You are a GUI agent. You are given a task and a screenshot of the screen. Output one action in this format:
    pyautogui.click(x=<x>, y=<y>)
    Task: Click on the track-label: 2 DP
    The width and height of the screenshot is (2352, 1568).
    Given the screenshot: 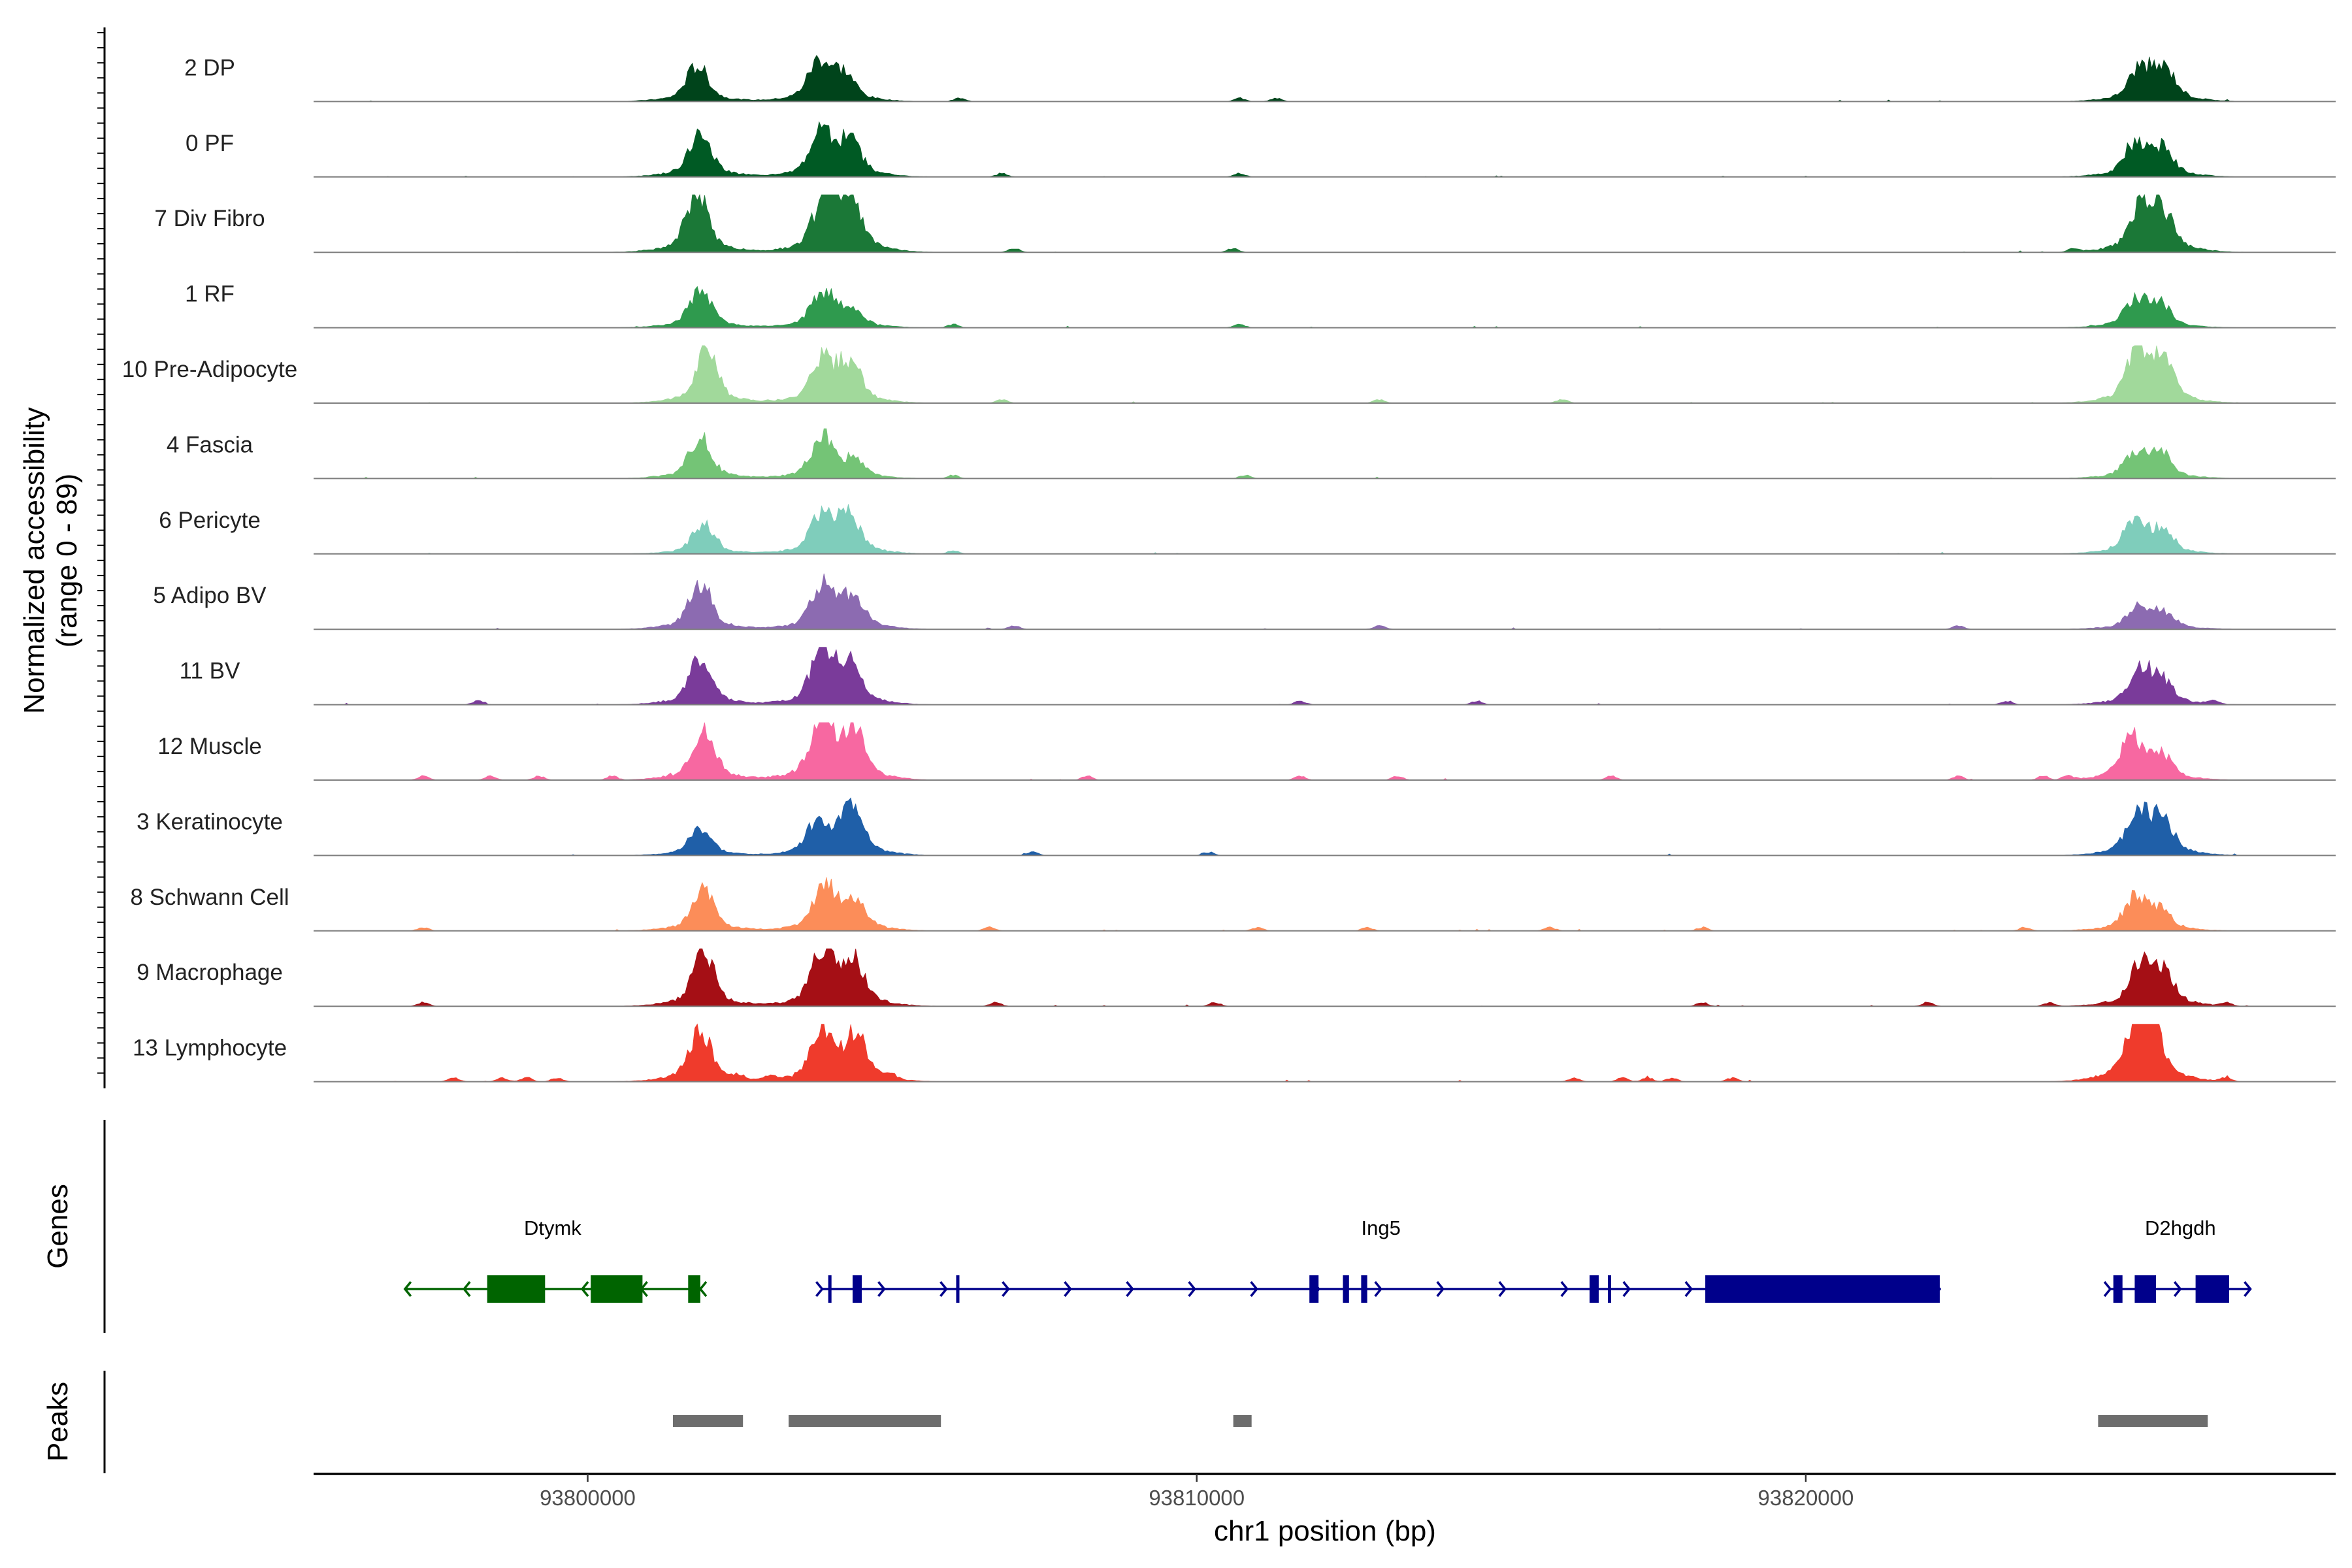 What is the action you would take?
    pyautogui.click(x=209, y=67)
    